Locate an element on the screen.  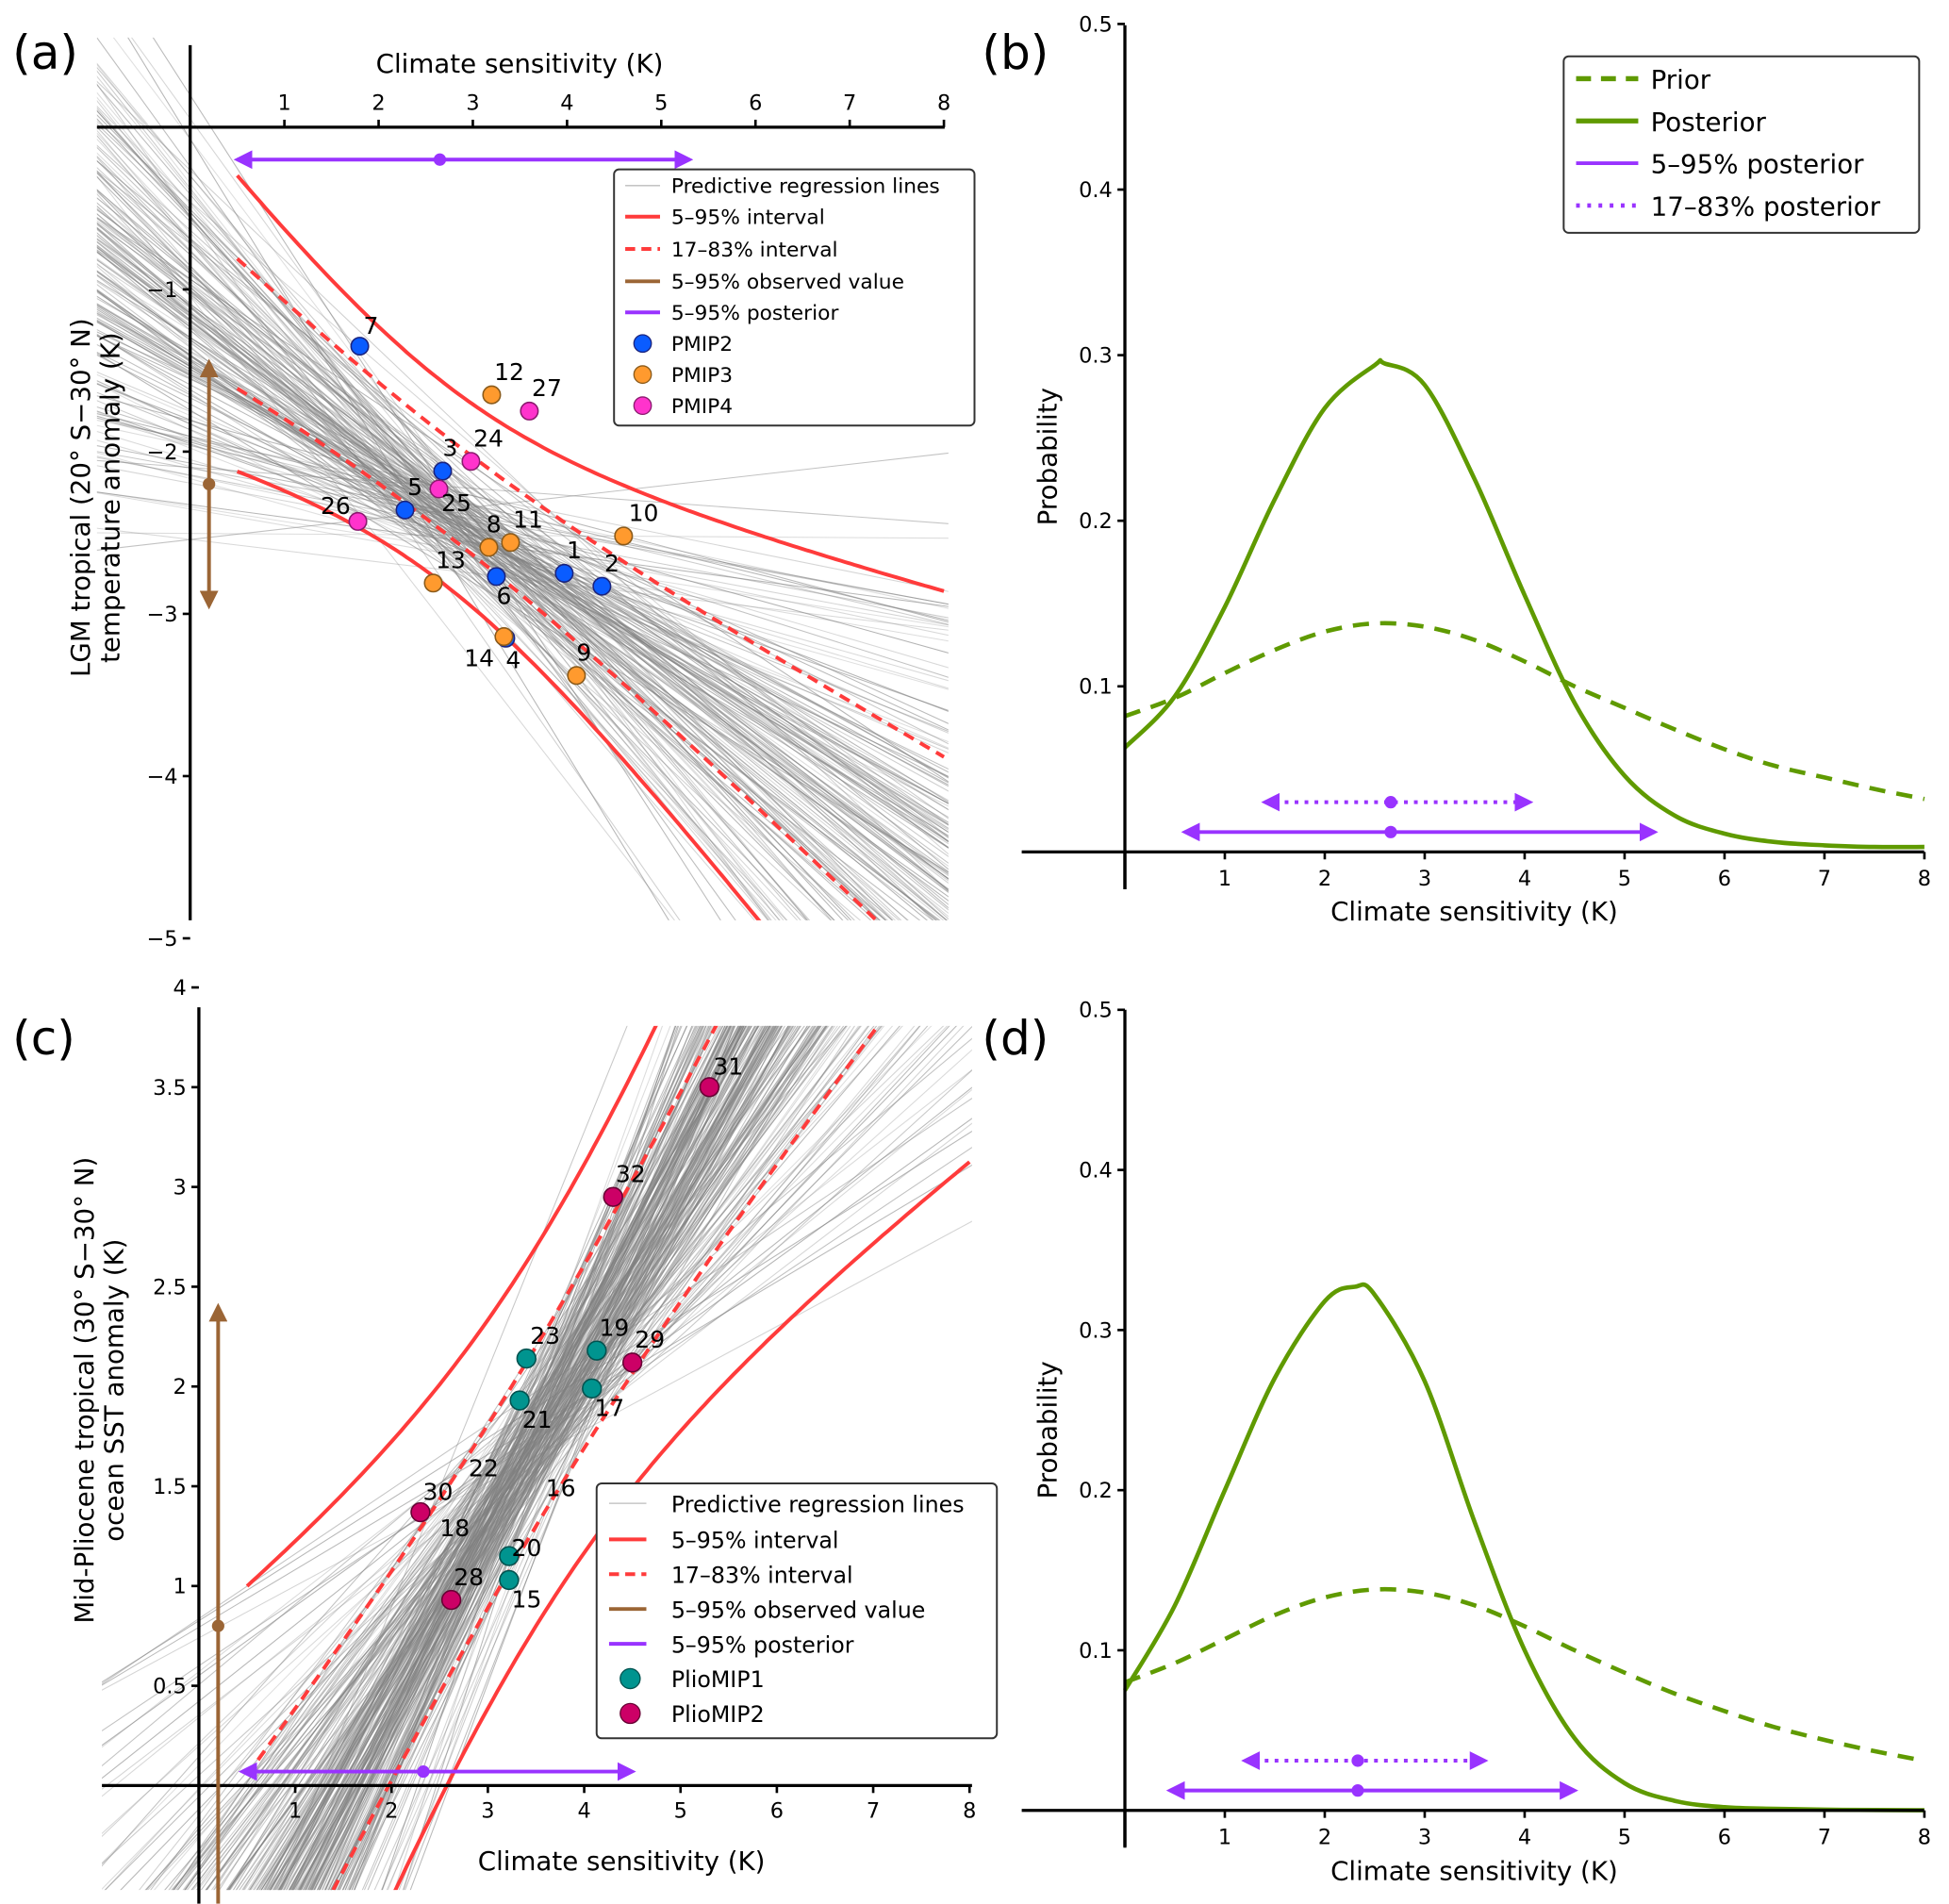
y-tick-label: 2 is located at coordinates (179, 1387).